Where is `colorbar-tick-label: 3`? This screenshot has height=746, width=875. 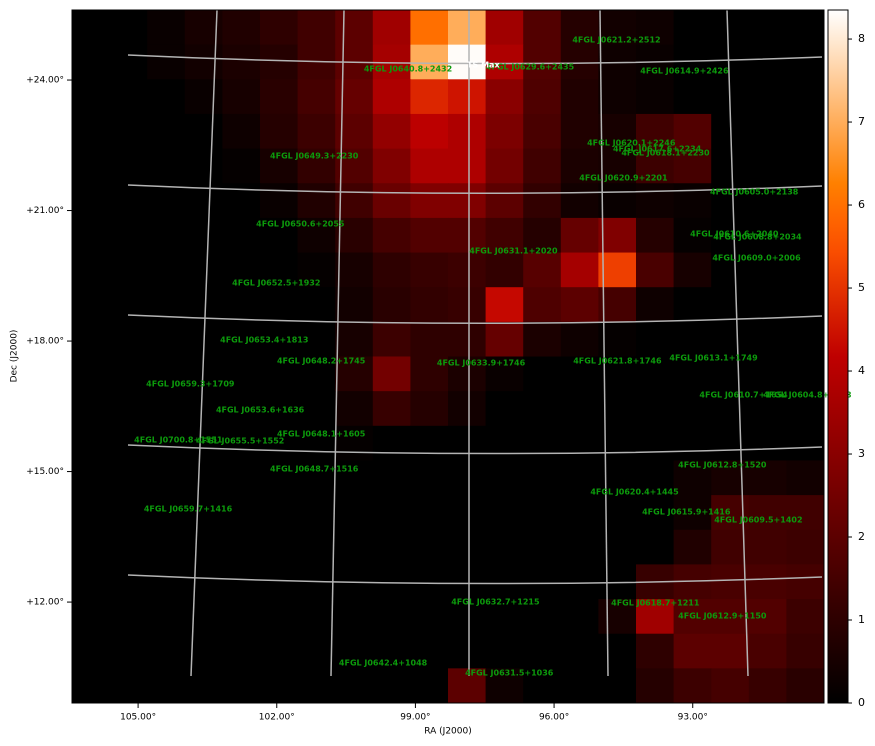
colorbar-tick-label: 3 is located at coordinates (861, 453).